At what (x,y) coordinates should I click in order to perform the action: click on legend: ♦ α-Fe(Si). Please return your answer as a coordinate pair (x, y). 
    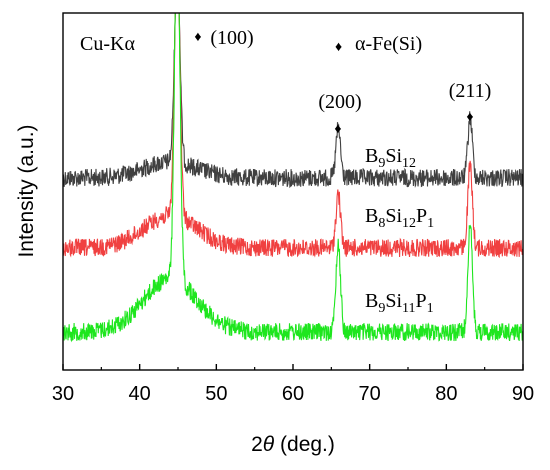
    Looking at the image, I should click on (378, 44).